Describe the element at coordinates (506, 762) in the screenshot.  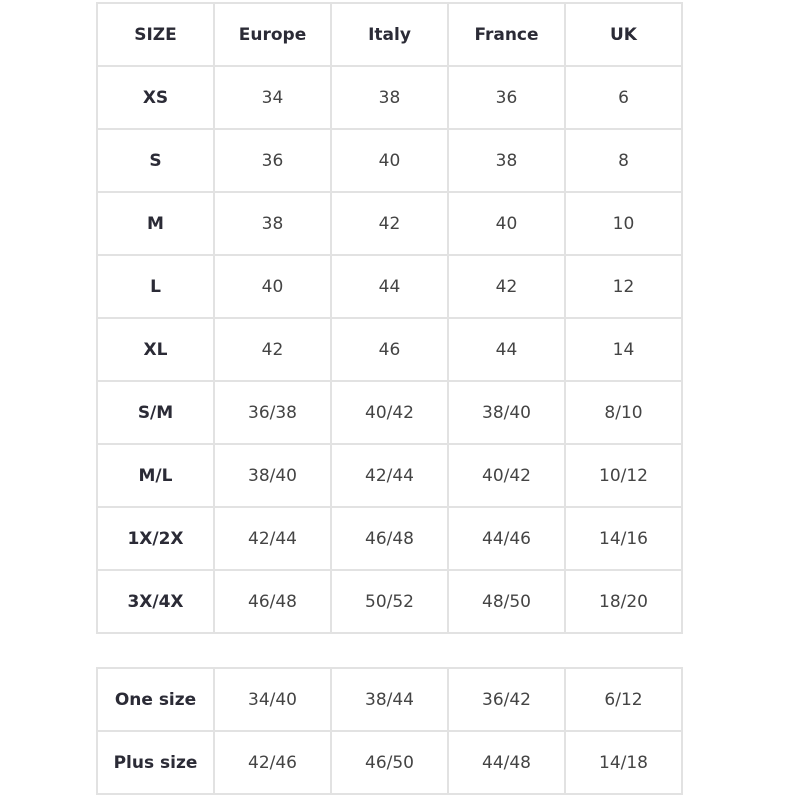
I see `size-value-cell: 44/48` at that location.